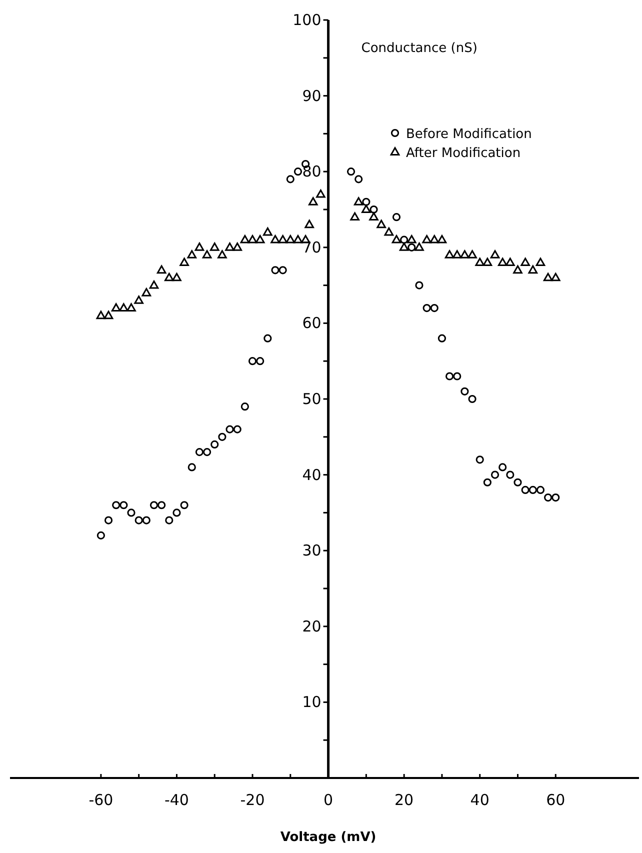 This screenshot has height=853, width=642. I want to click on legend-label: After Modification, so click(463, 153).